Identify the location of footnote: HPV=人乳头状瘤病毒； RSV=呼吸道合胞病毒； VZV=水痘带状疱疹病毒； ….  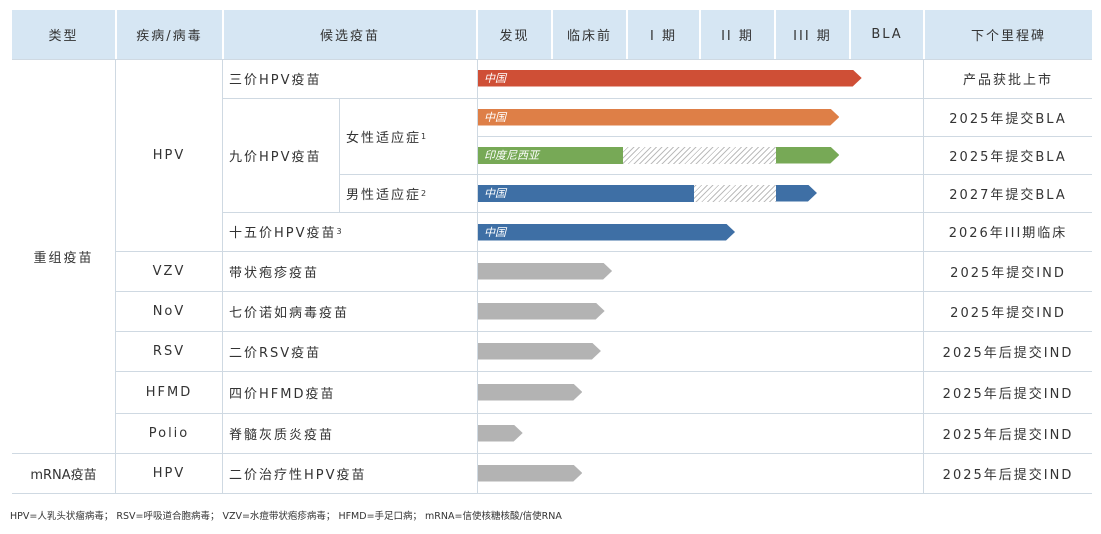
(286, 516).